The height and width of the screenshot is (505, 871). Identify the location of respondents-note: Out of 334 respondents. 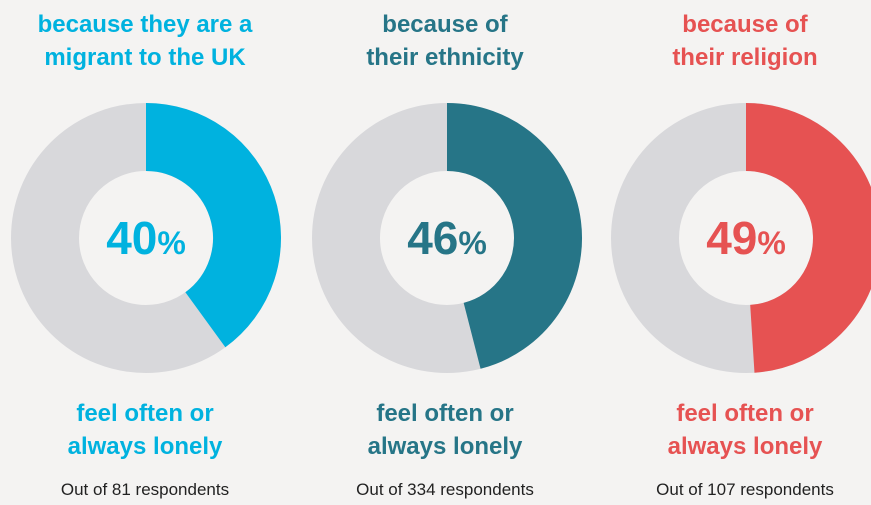
(445, 489).